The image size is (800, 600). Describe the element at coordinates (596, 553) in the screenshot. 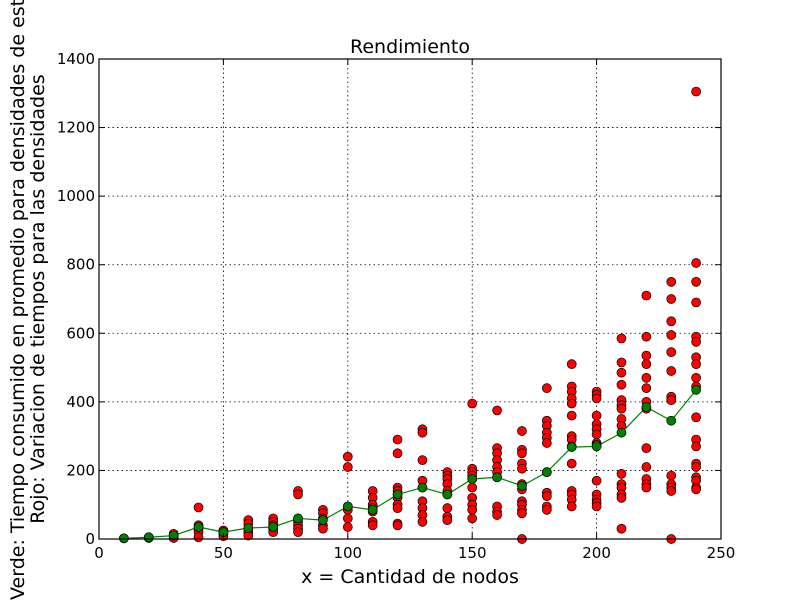

I see `x-tick-label: 200` at that location.